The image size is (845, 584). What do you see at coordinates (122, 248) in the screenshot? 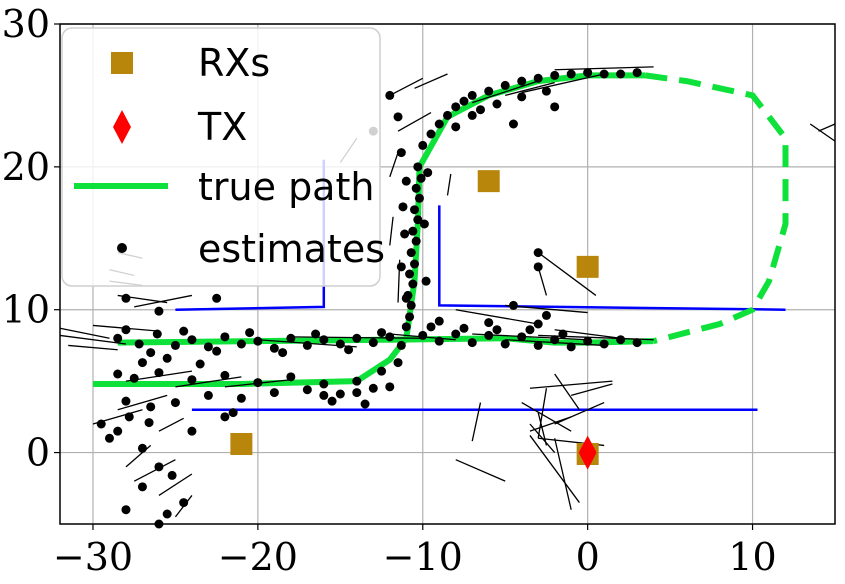
I see `legend-estimates-marker` at bounding box center [122, 248].